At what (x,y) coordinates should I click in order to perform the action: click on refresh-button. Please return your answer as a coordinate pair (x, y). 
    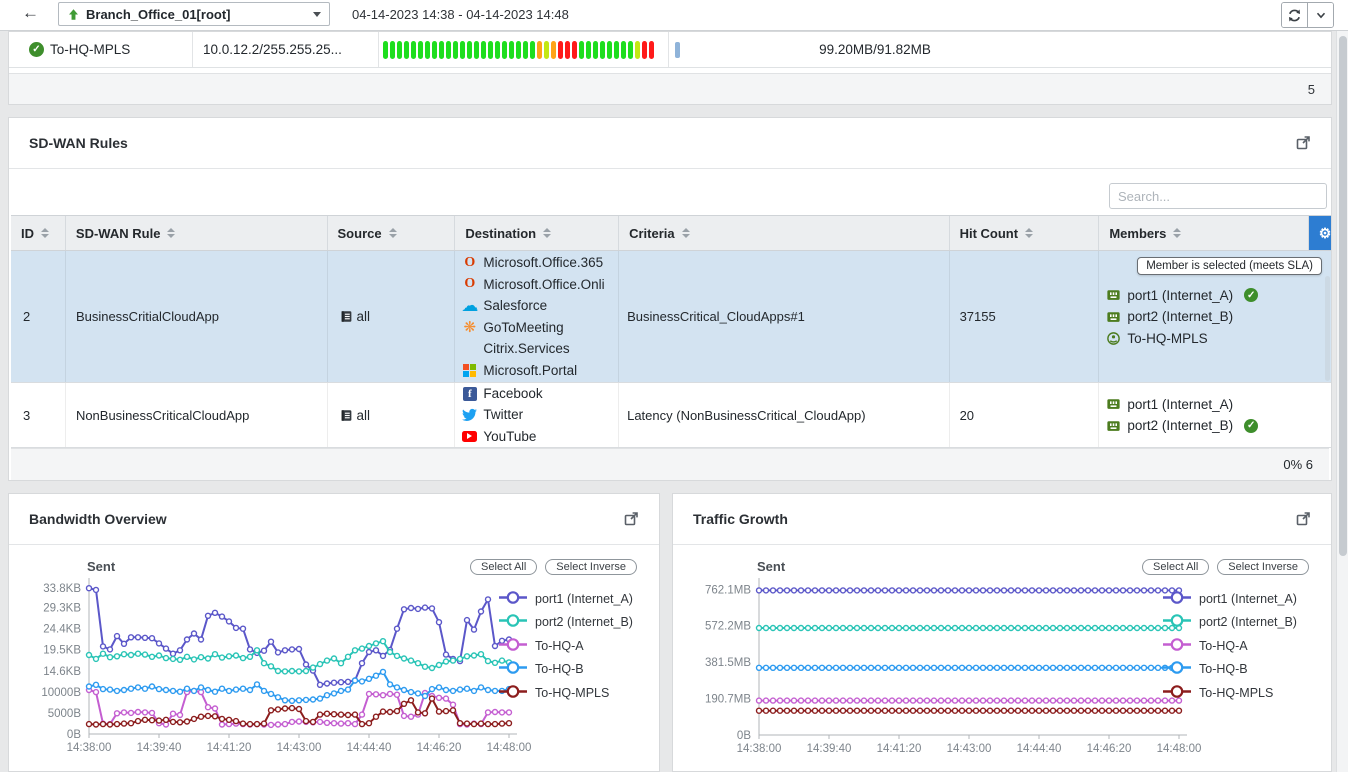
    Looking at the image, I should click on (1294, 15).